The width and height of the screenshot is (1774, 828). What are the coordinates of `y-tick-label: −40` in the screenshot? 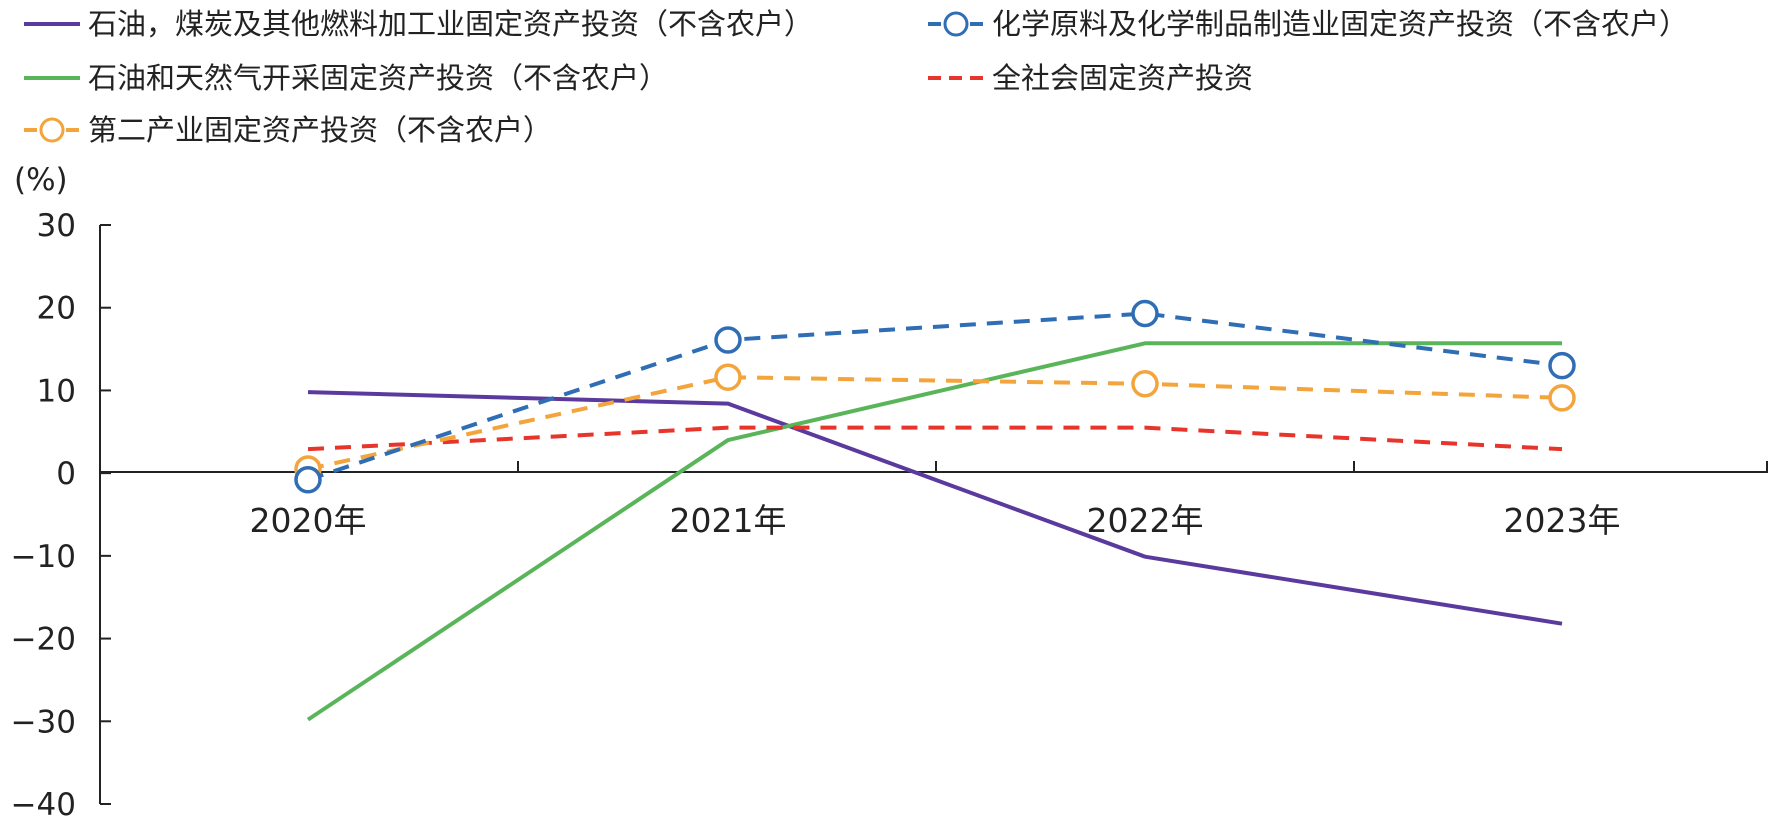 It's located at (43, 805).